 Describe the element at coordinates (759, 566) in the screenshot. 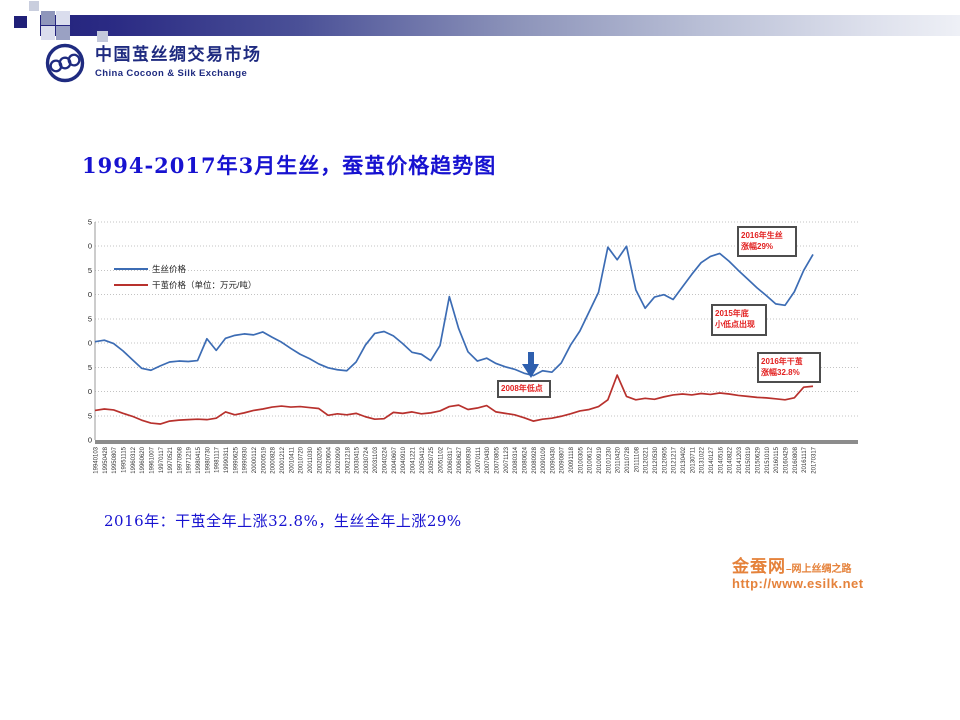

I see `watermark-brand: 金蚕网` at that location.